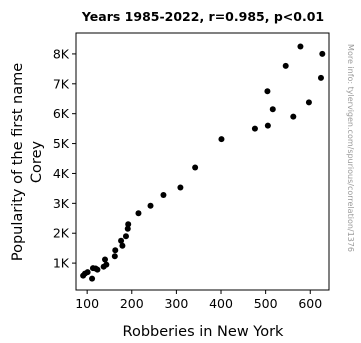  I want to click on chart-title: Years 1985-2022, r=0.985, p<0.01, so click(202, 16).